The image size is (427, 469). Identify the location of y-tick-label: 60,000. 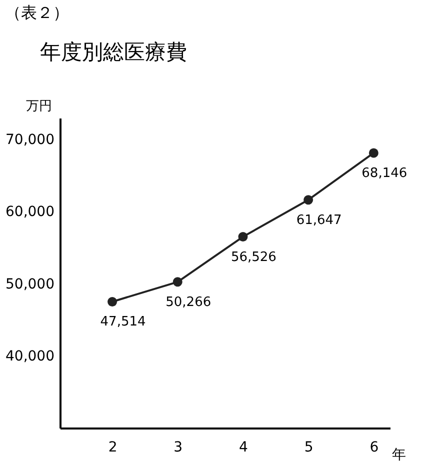
(30, 212).